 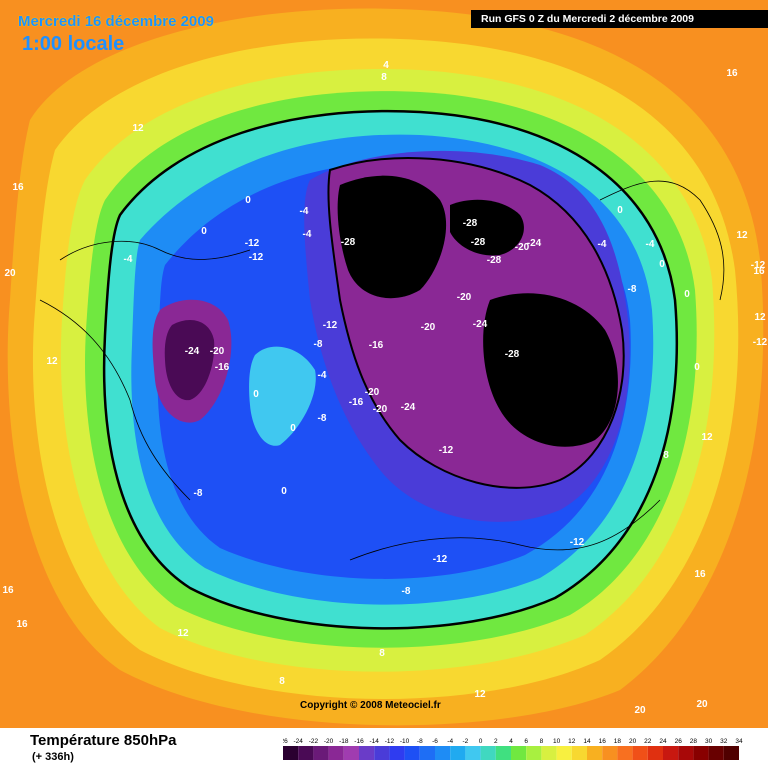 What do you see at coordinates (633, 741) in the screenshot?
I see `legend-tick-label: 20` at bounding box center [633, 741].